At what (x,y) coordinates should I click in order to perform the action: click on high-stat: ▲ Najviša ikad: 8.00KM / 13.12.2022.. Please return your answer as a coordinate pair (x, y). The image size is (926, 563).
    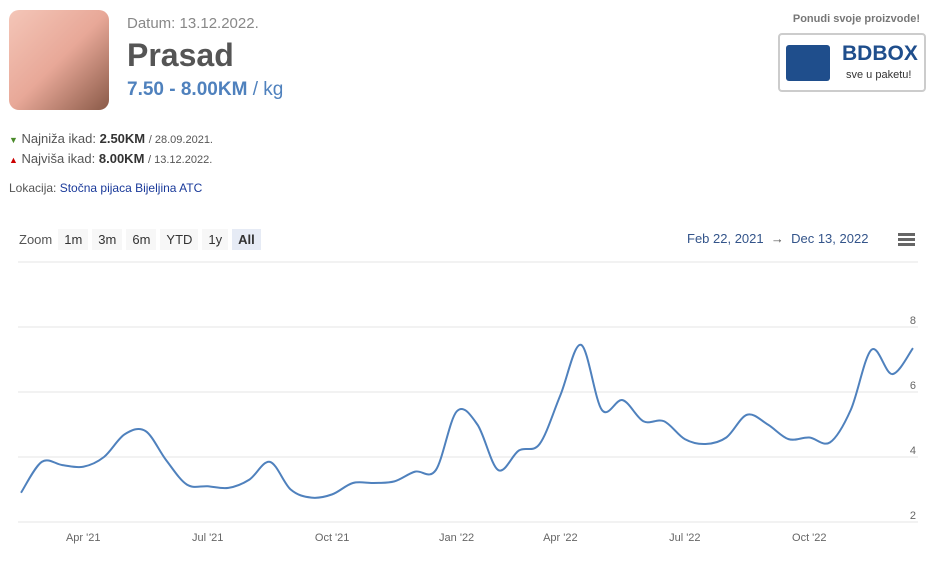
    Looking at the image, I should click on (111, 158).